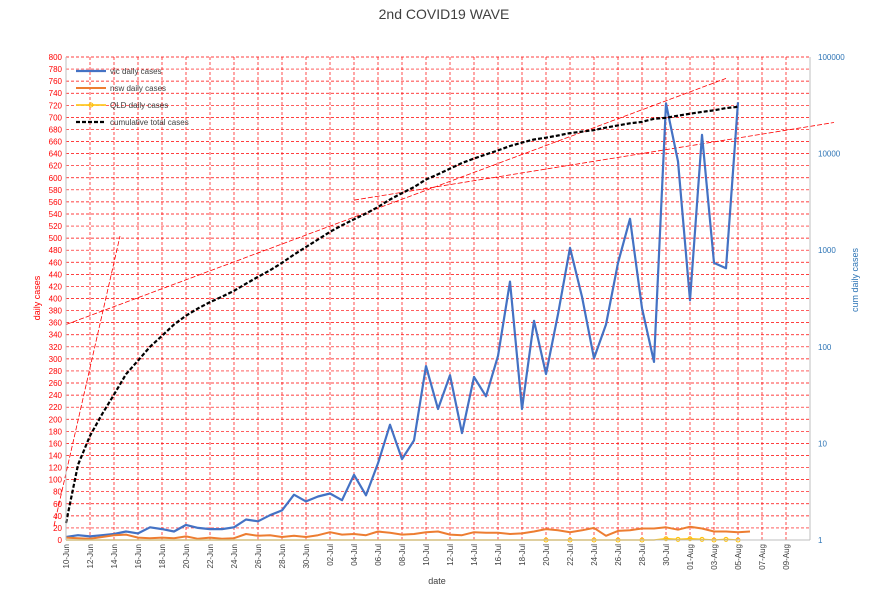  I want to click on y-tick-label: 0, so click(60, 540).